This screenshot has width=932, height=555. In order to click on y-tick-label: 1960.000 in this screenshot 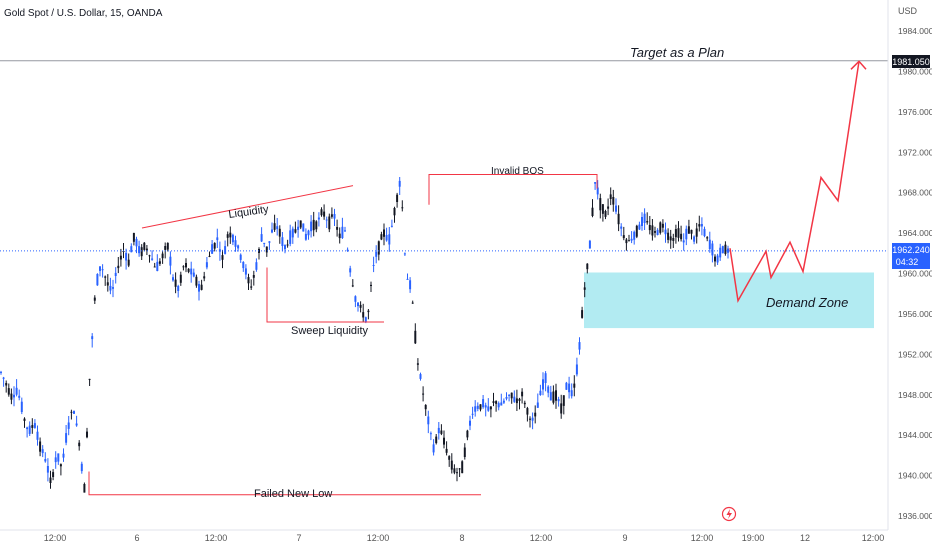, I will do `click(915, 274)`.